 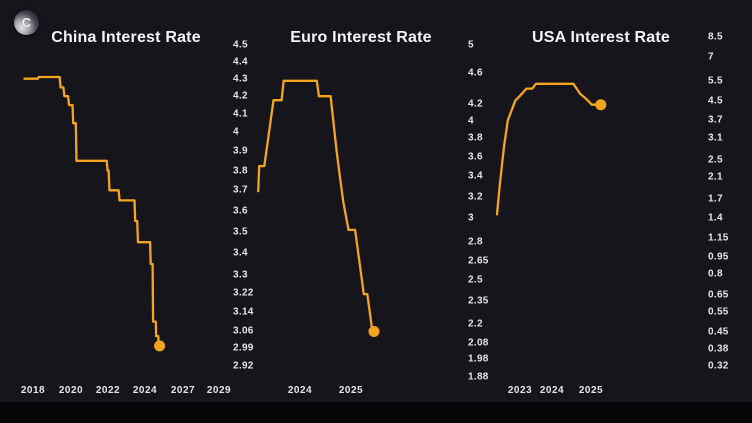 What do you see at coordinates (715, 81) in the screenshot?
I see `usa-y-tick-label: 5.5` at bounding box center [715, 81].